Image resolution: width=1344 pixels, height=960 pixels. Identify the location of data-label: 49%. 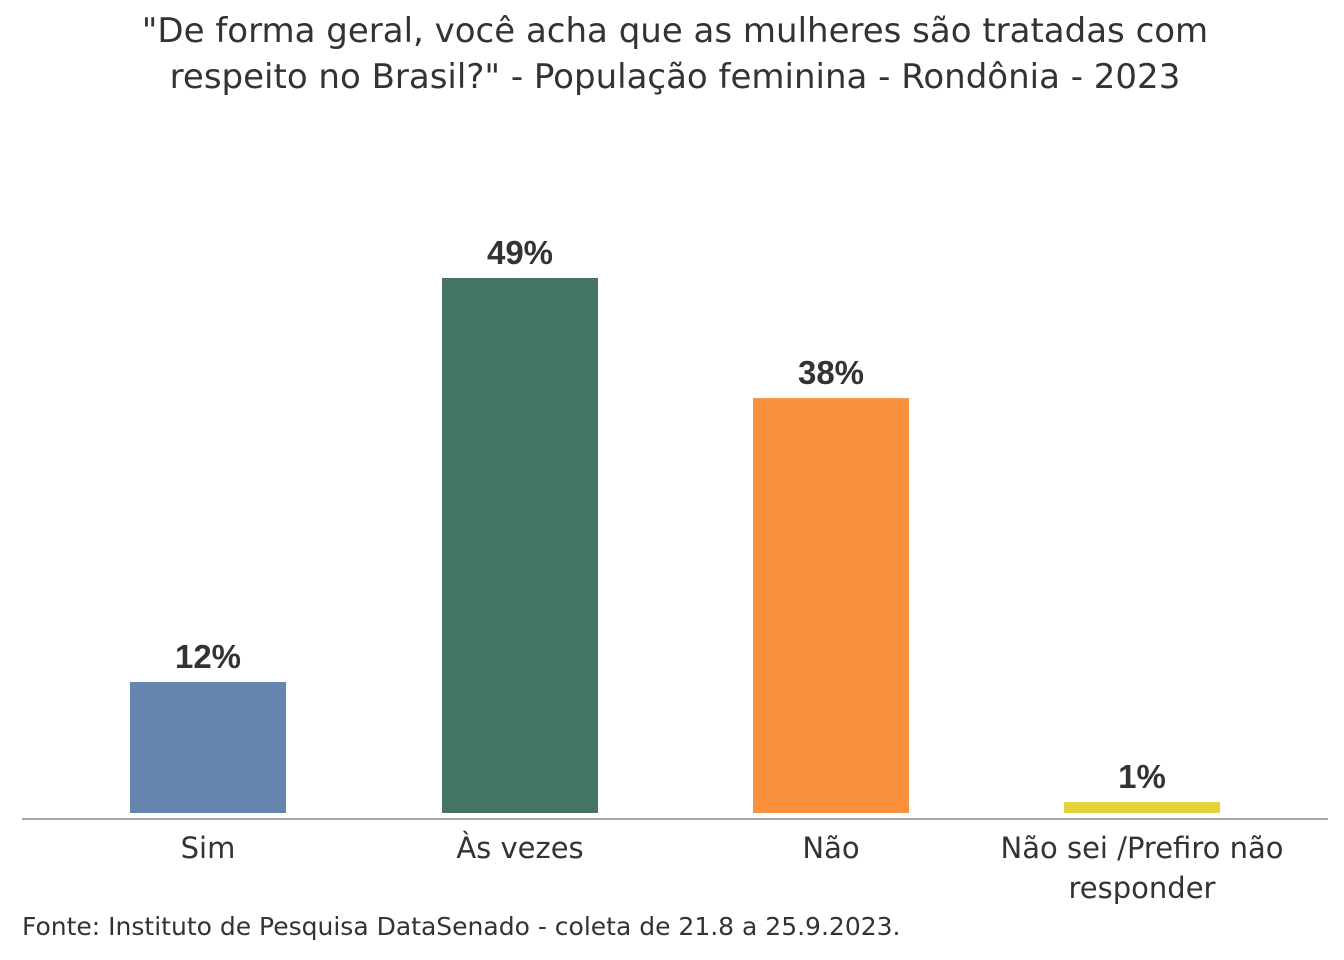
(520, 252).